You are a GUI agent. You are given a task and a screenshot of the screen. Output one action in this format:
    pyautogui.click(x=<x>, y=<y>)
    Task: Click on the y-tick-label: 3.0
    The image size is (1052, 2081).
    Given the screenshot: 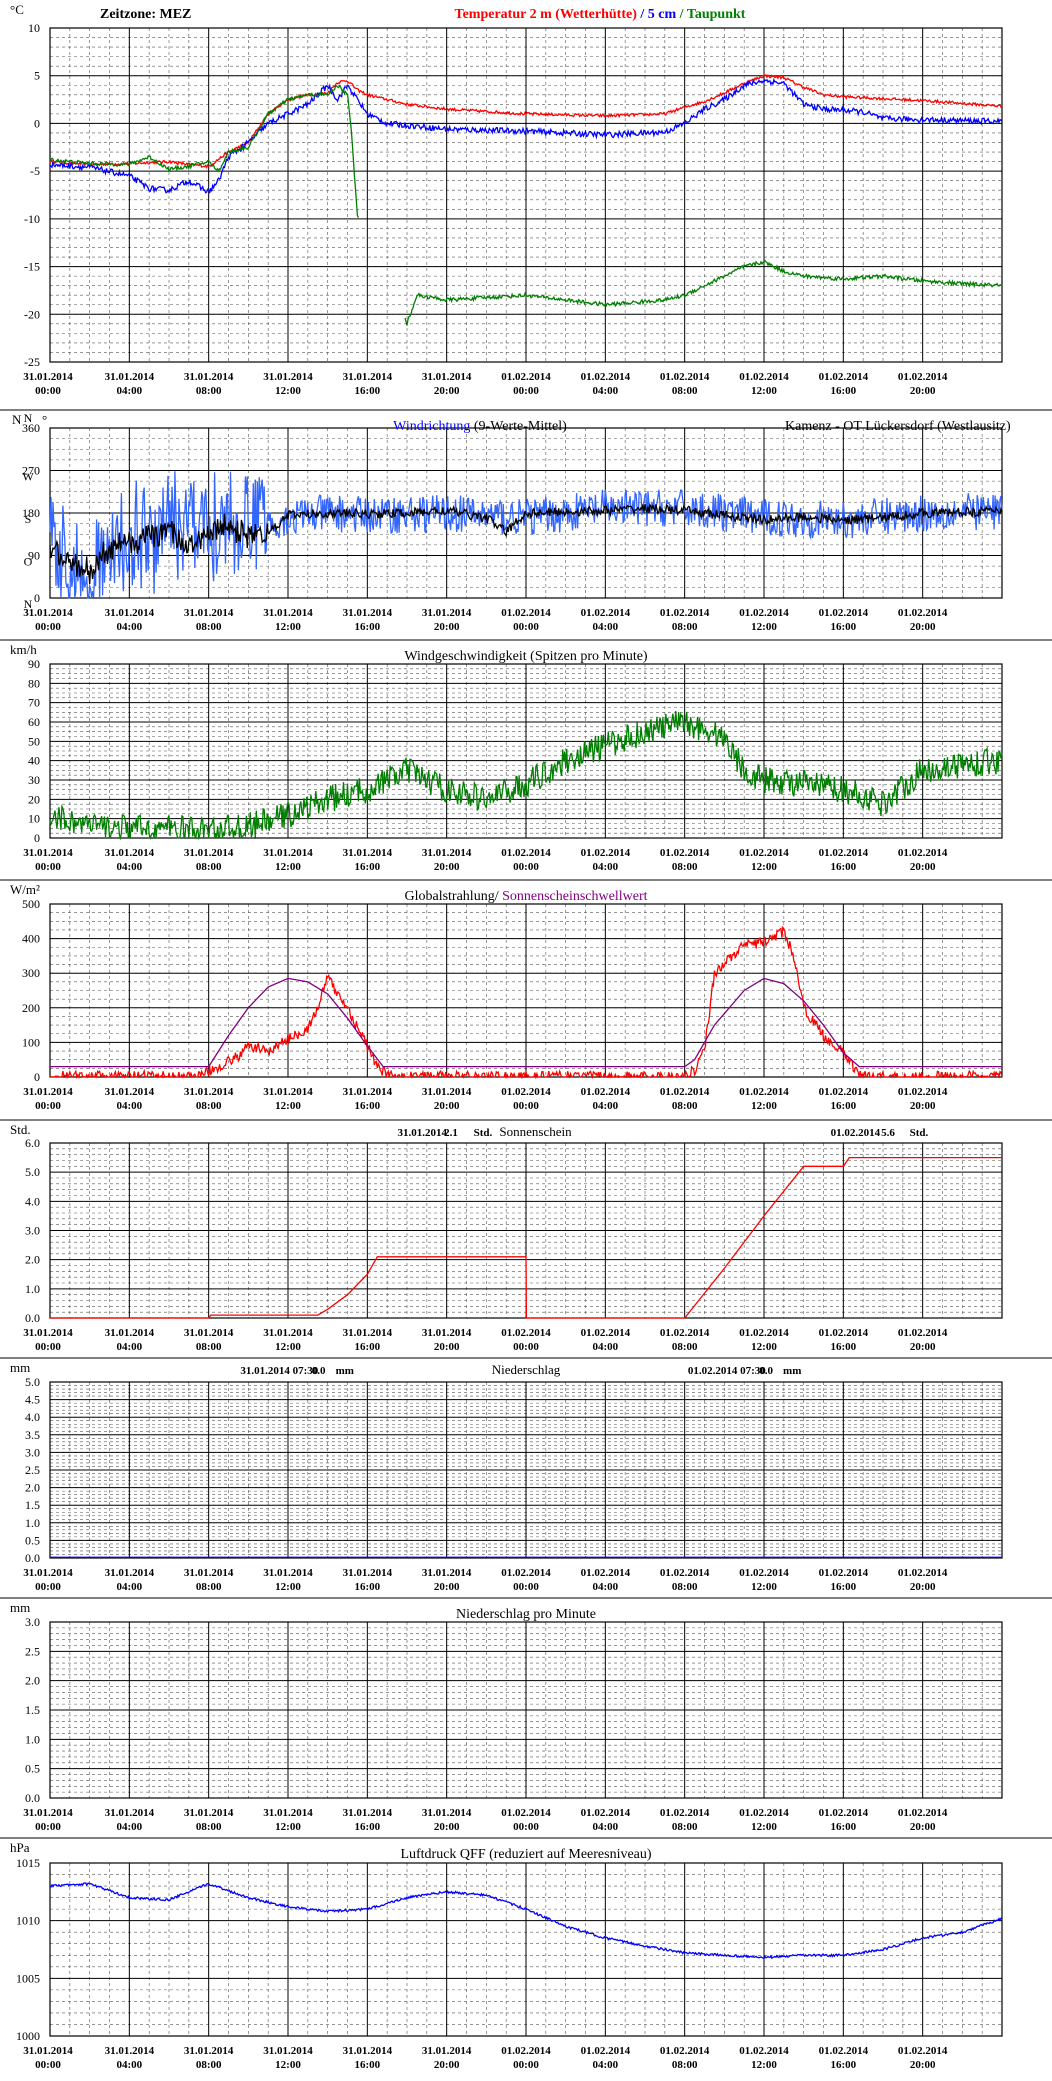 What is the action you would take?
    pyautogui.click(x=32, y=1622)
    